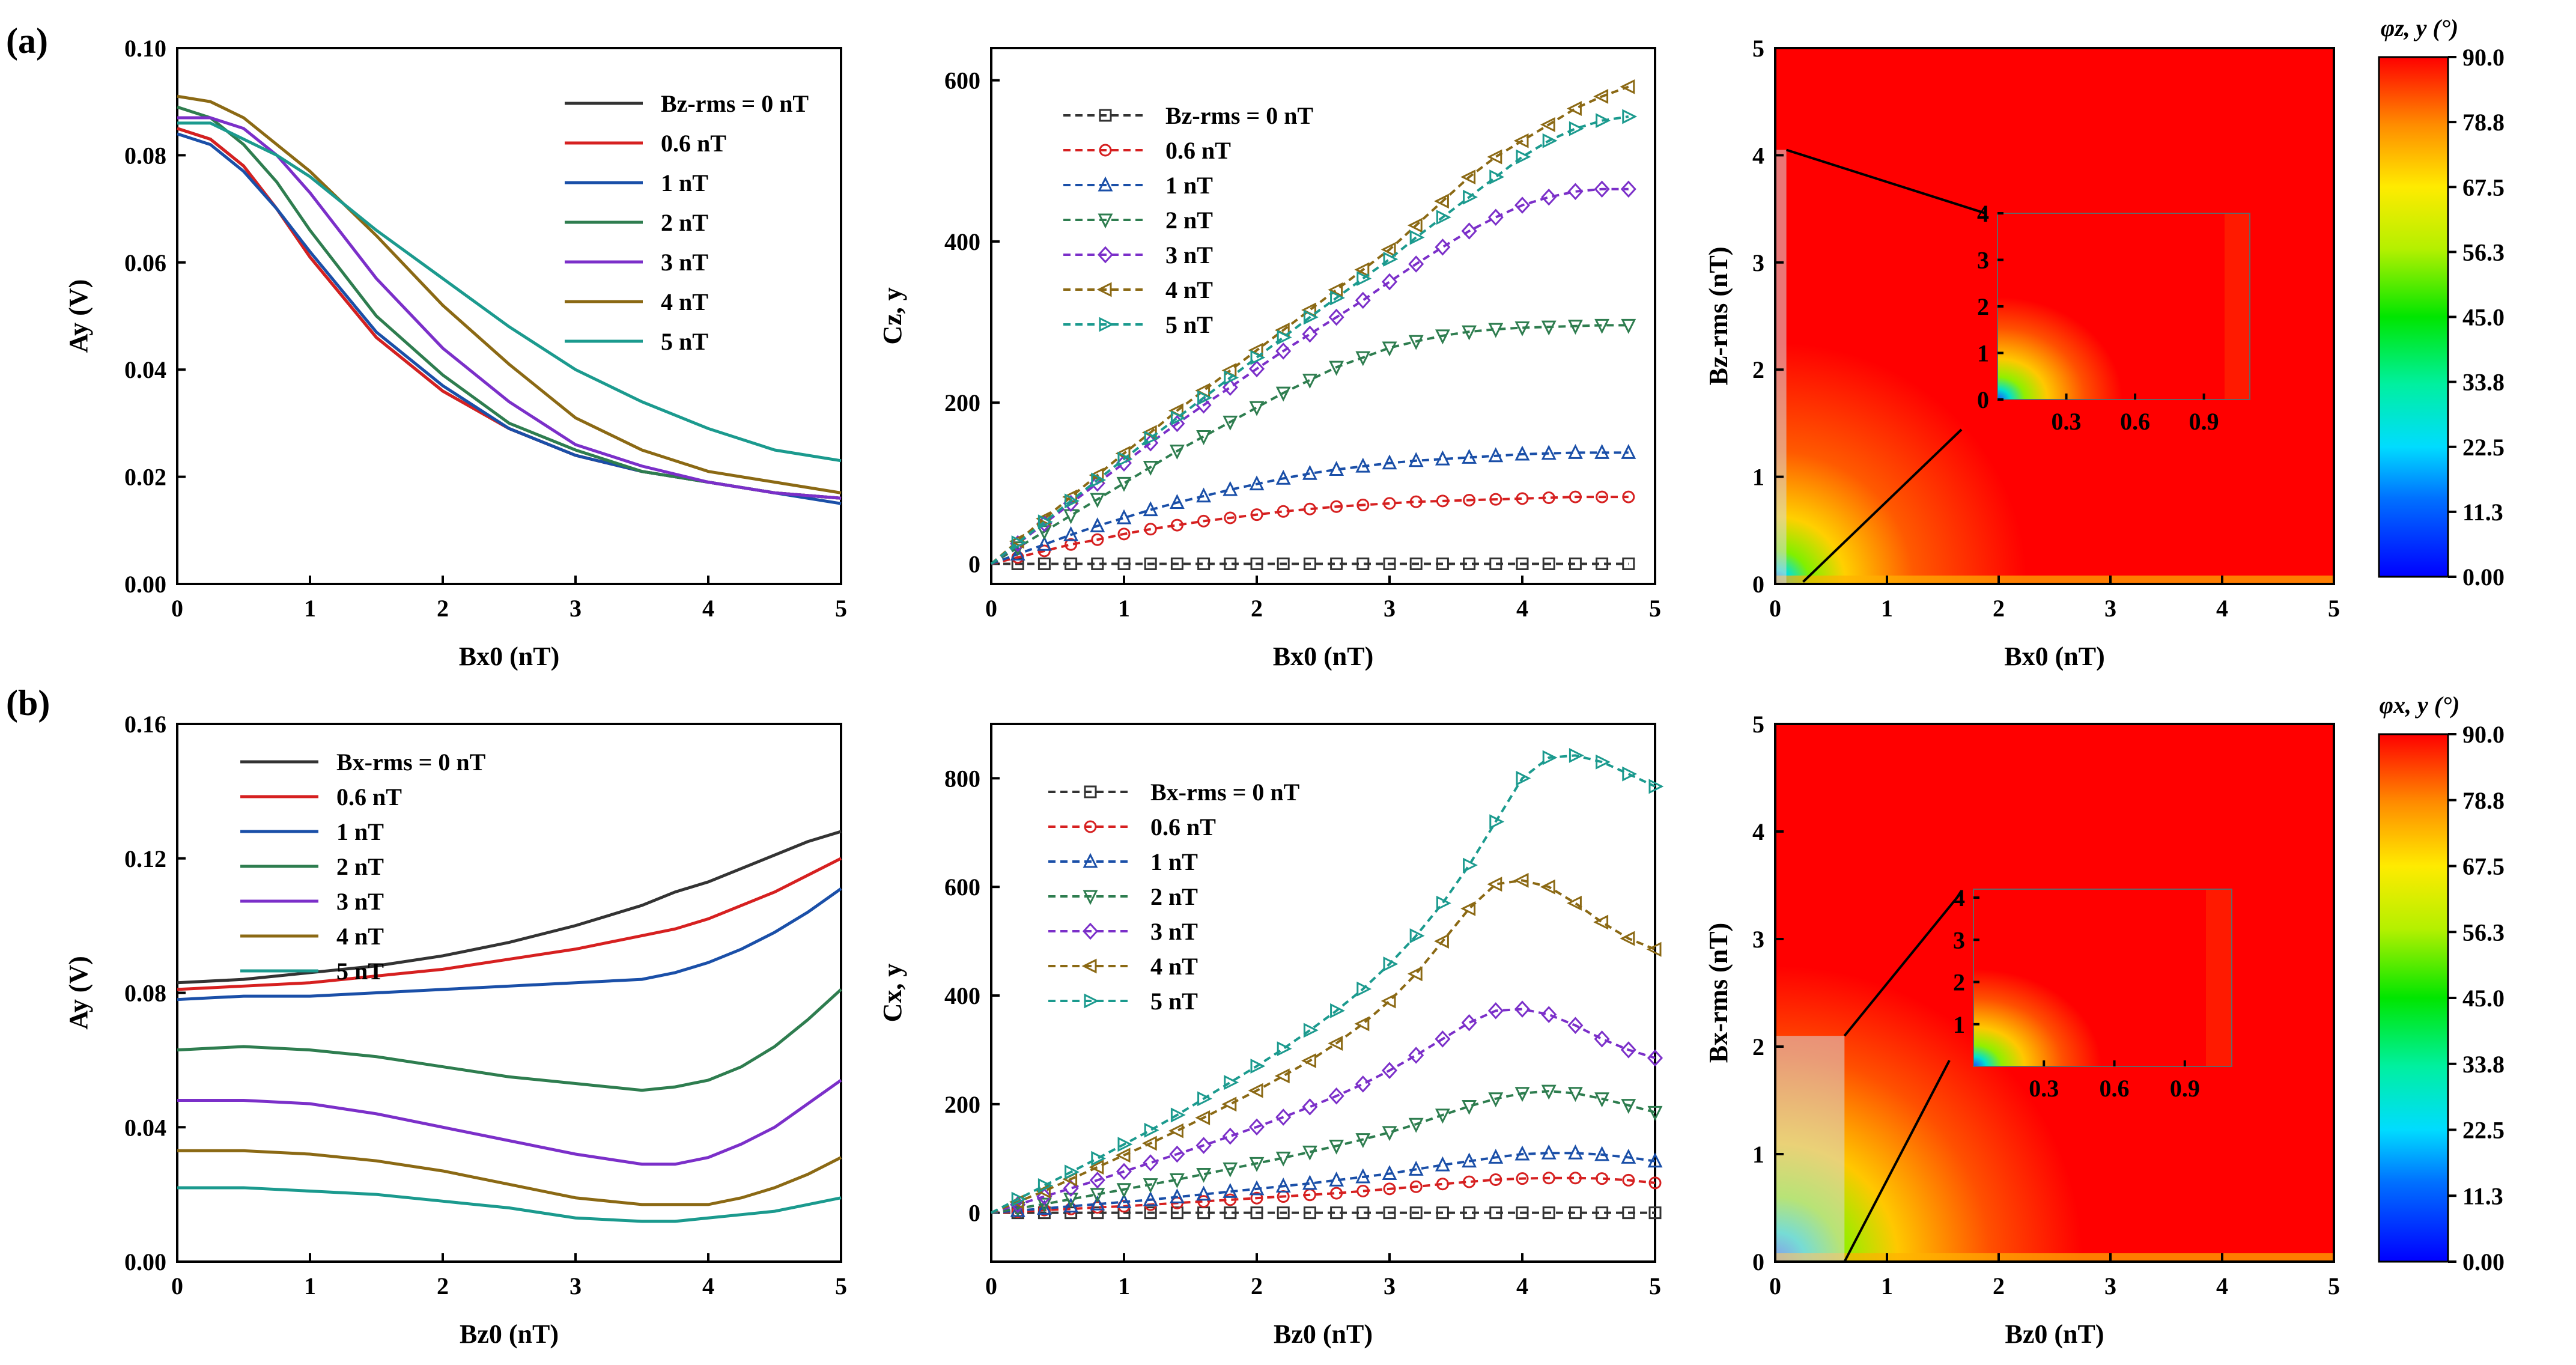 The height and width of the screenshot is (1365, 2576). Describe the element at coordinates (694, 143) in the screenshot. I see `legend-entry: 0.6 nT` at that location.